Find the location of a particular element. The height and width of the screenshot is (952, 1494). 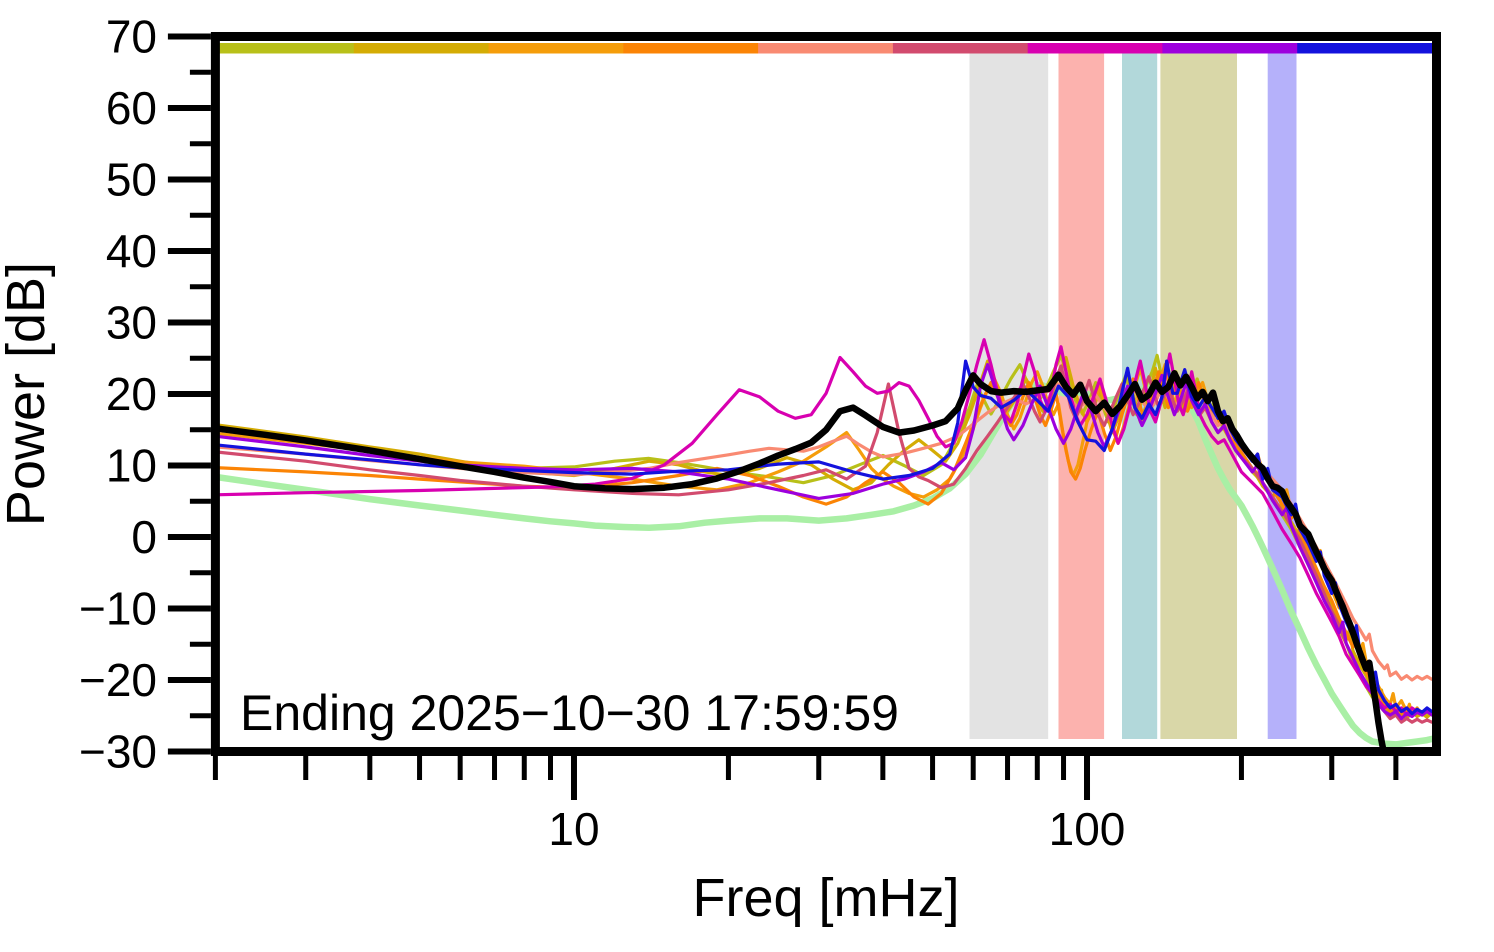

y-tick-label: 20 is located at coordinates (131, 394).